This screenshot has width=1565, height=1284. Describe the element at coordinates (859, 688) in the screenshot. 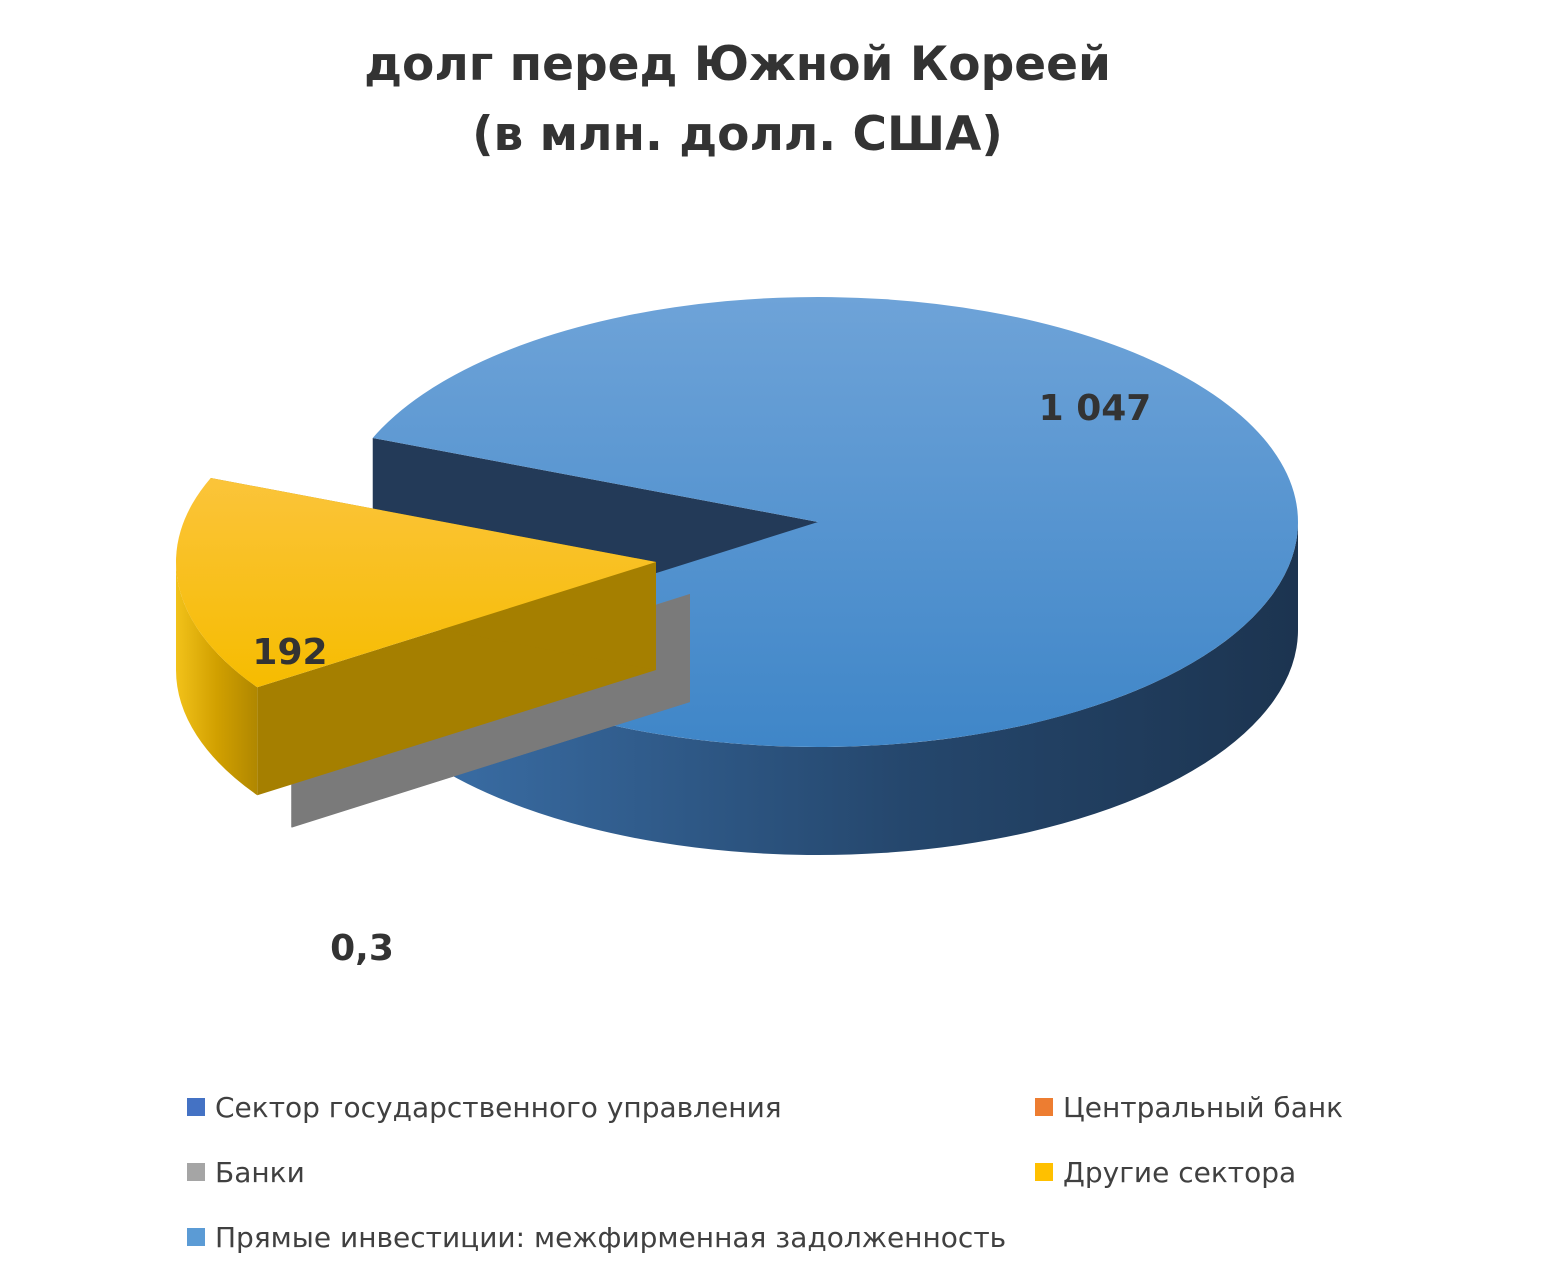

I see `slice-4-side` at that location.